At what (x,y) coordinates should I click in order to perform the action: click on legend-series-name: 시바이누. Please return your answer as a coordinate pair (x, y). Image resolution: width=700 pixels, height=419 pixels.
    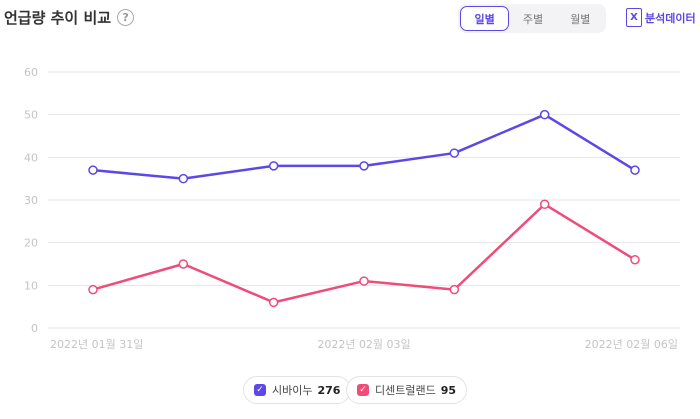
    Looking at the image, I should click on (292, 390).